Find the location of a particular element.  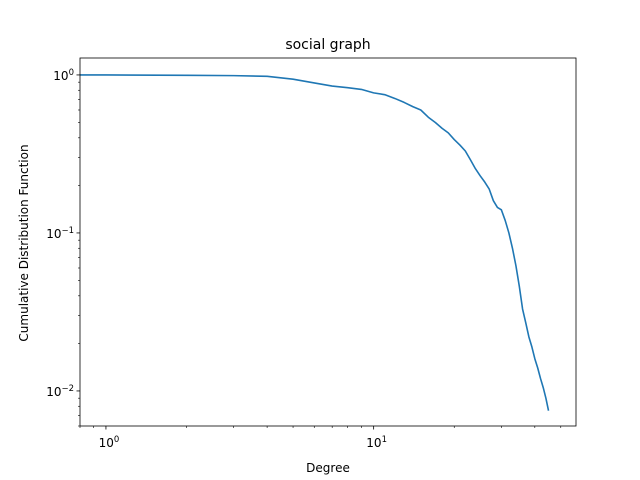

x-tick-label: 101 is located at coordinates (376, 442).